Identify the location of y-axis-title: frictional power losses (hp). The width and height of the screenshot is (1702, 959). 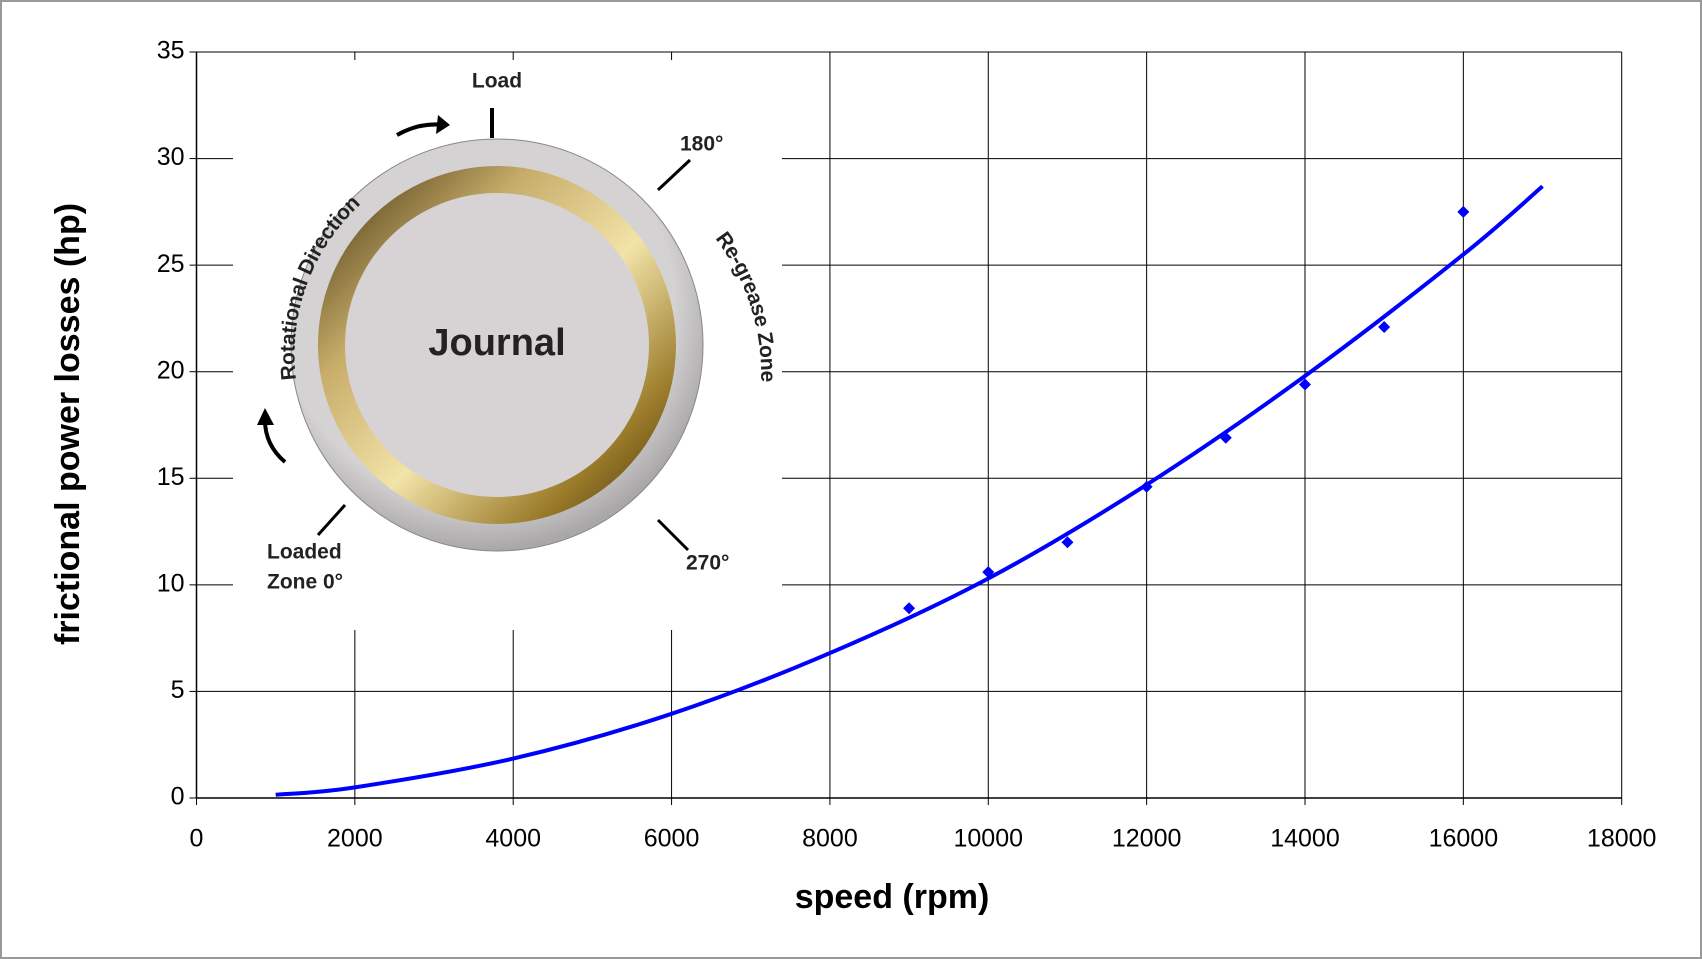
(68, 424).